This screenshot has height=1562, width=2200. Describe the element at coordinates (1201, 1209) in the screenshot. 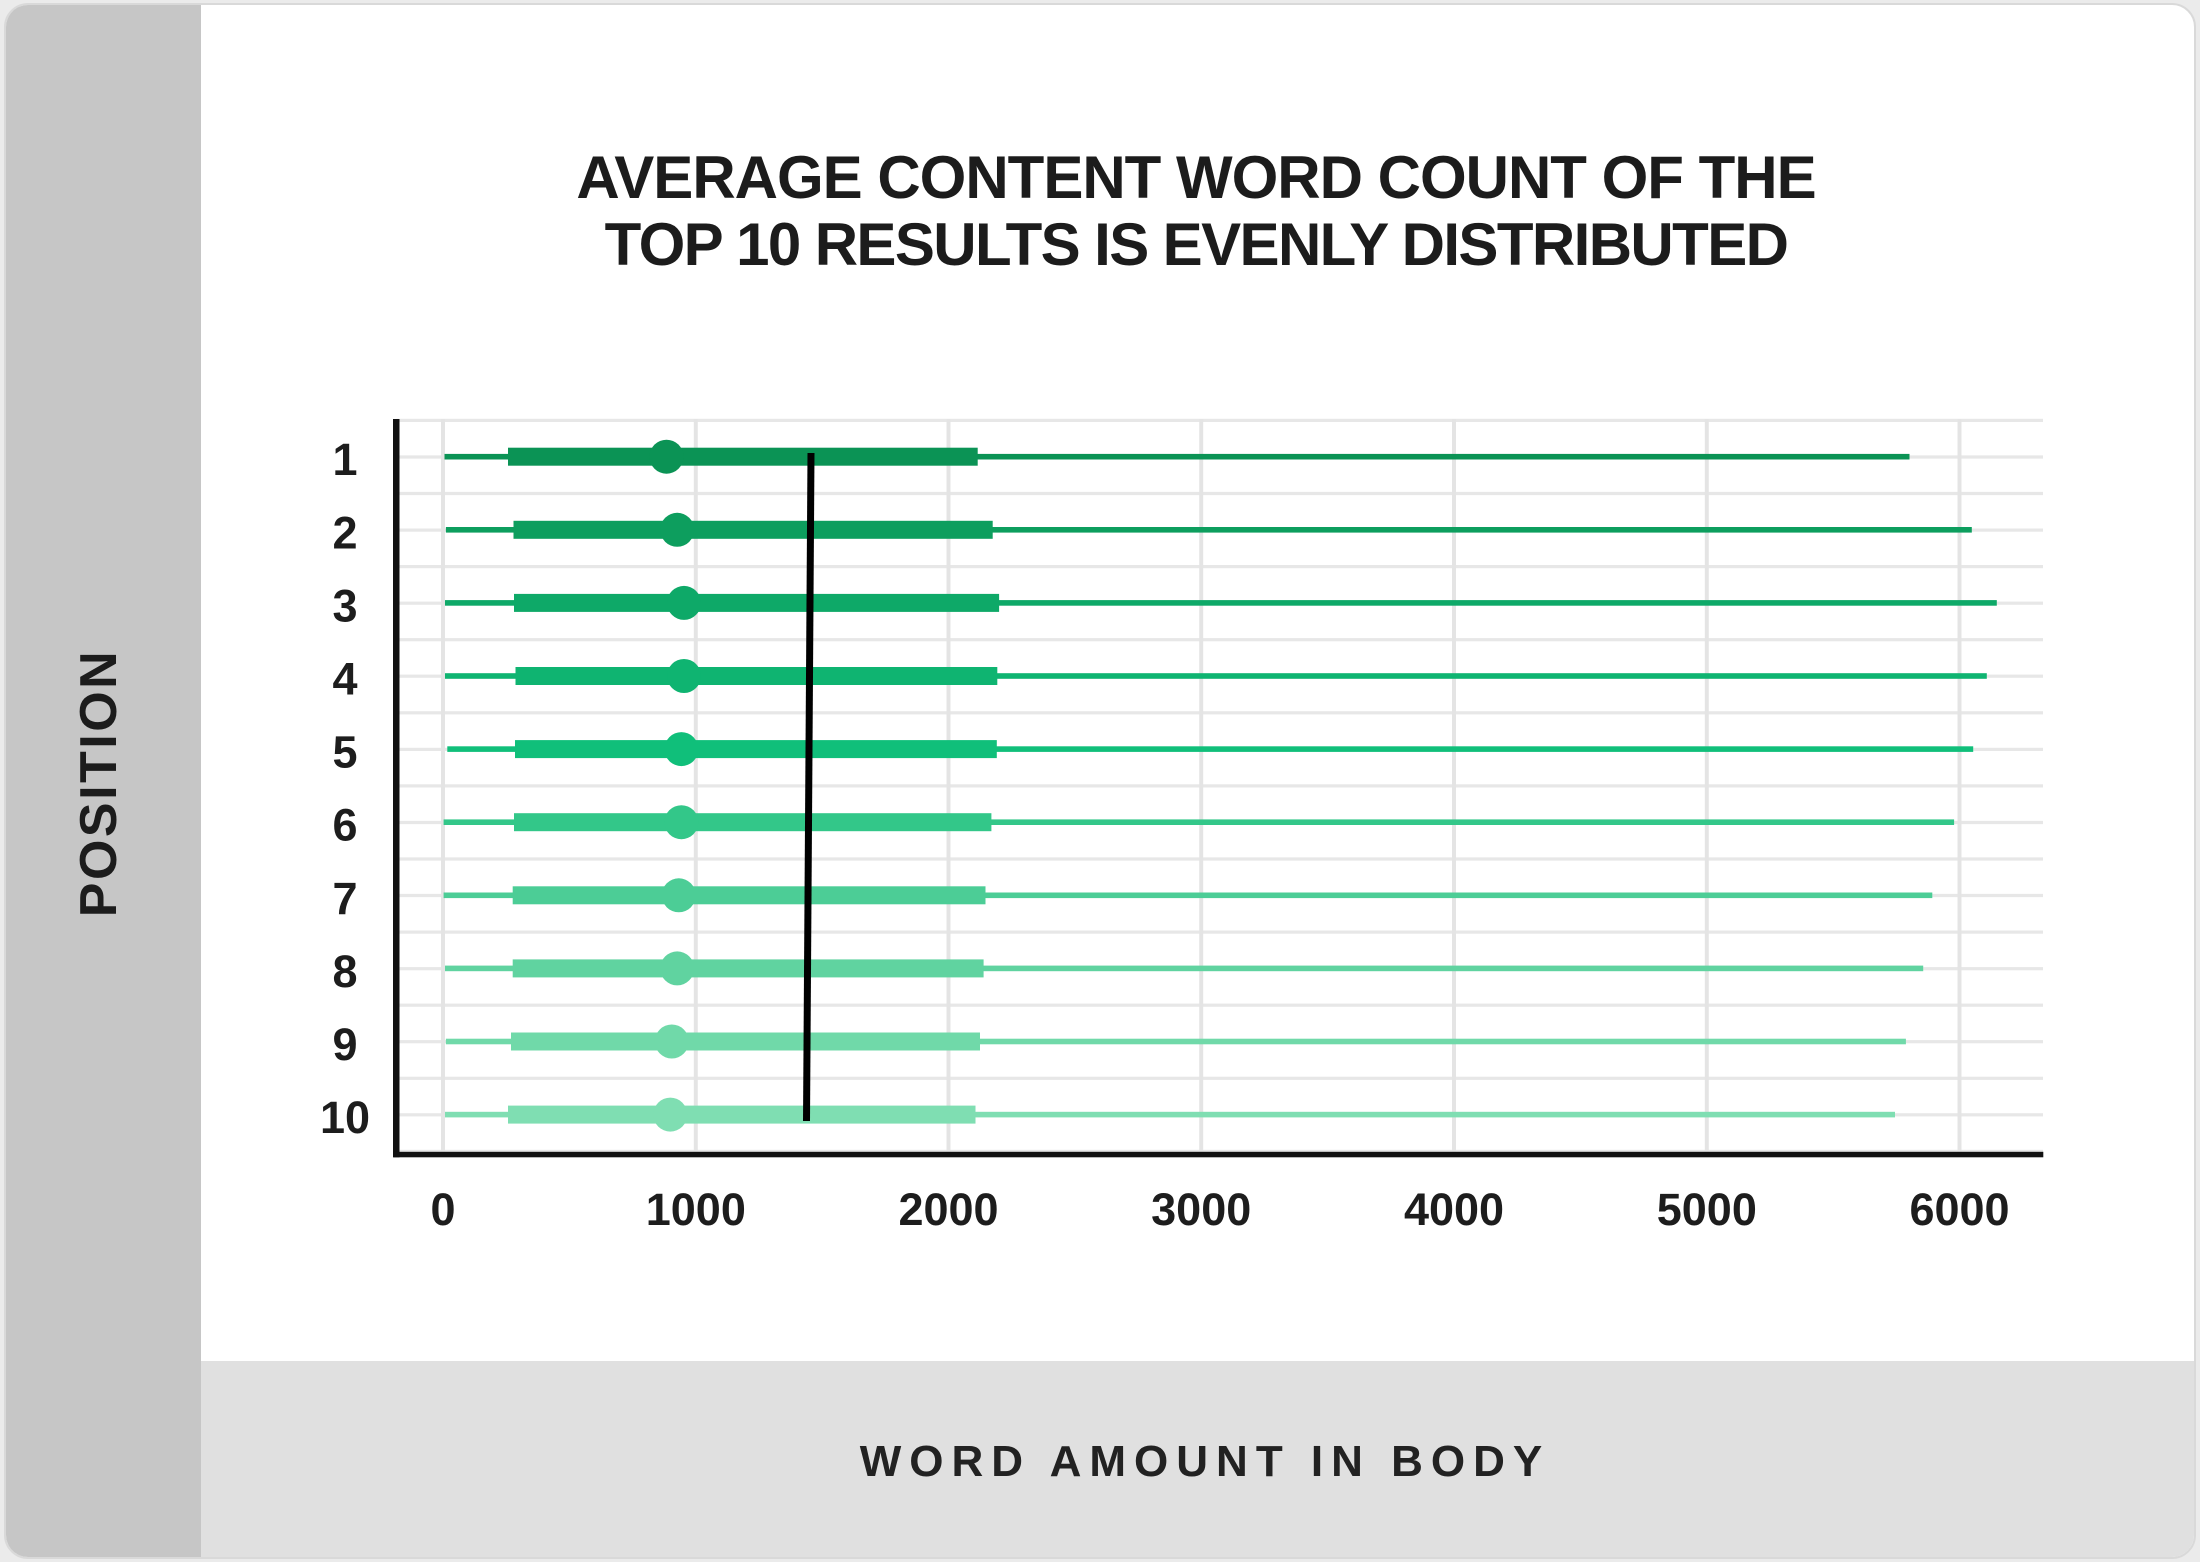

I see `svg-text: 3000` at that location.